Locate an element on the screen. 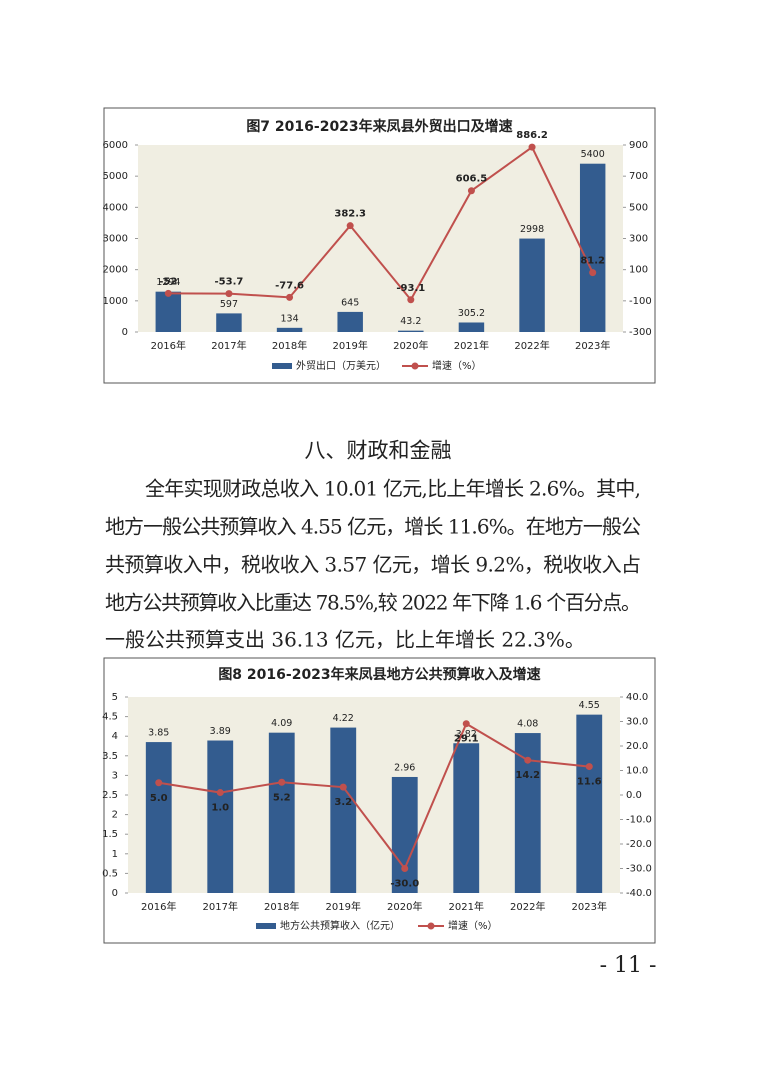  y2-tick-label: -40.0 is located at coordinates (639, 893).